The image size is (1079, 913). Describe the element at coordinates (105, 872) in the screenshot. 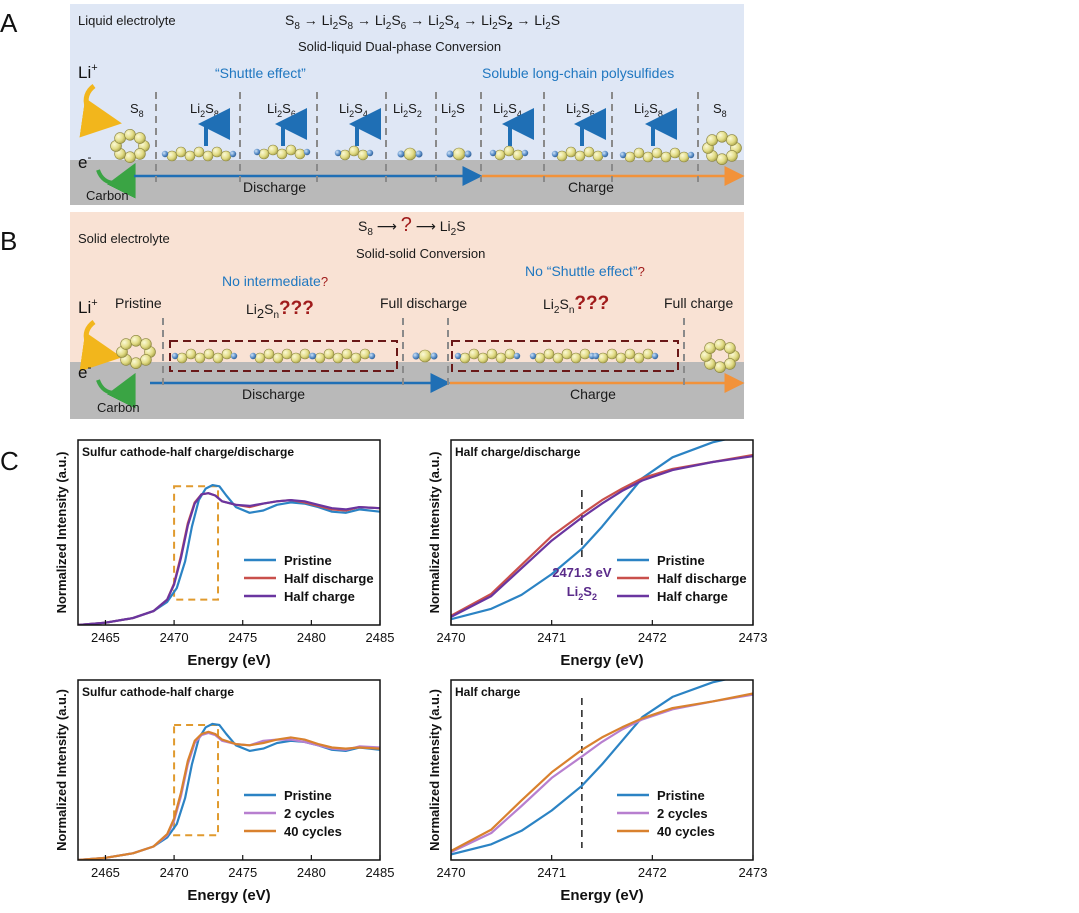

I see `x-tick-label: 2465` at that location.